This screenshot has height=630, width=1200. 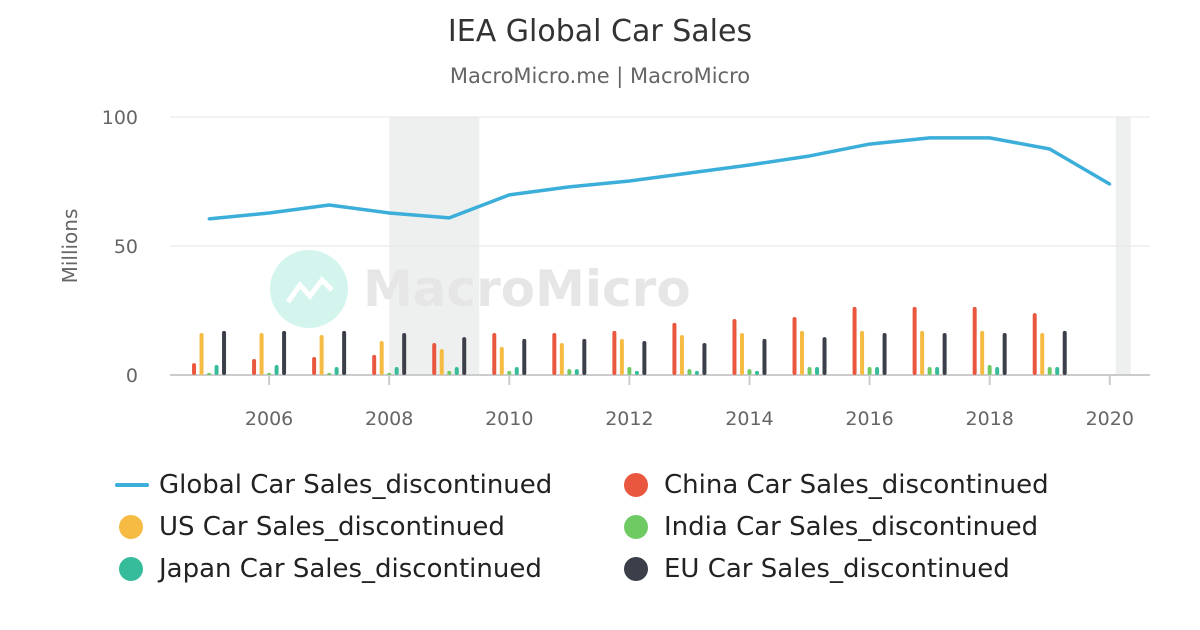 I want to click on watermark-logo, so click(x=309, y=289).